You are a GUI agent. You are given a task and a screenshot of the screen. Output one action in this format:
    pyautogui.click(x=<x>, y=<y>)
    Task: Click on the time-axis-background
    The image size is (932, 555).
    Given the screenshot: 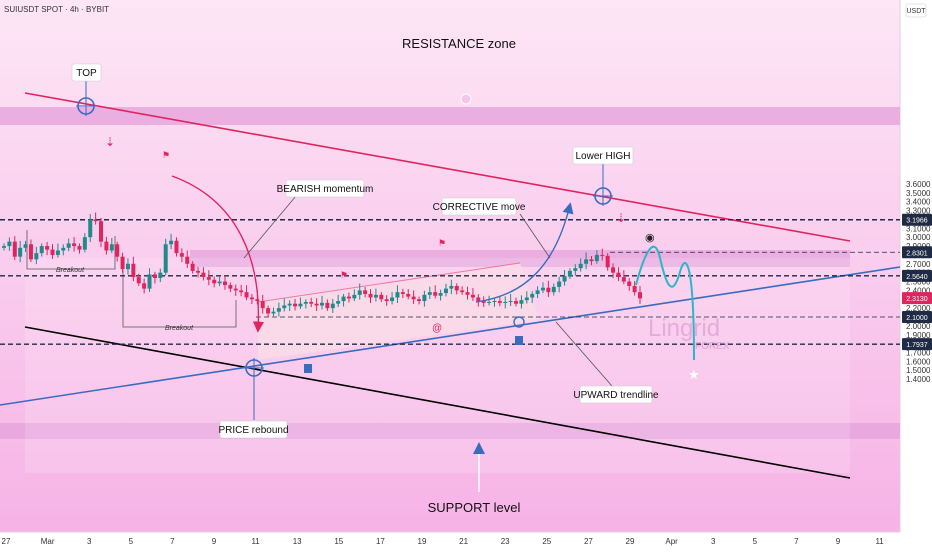 What is the action you would take?
    pyautogui.click(x=450, y=541)
    